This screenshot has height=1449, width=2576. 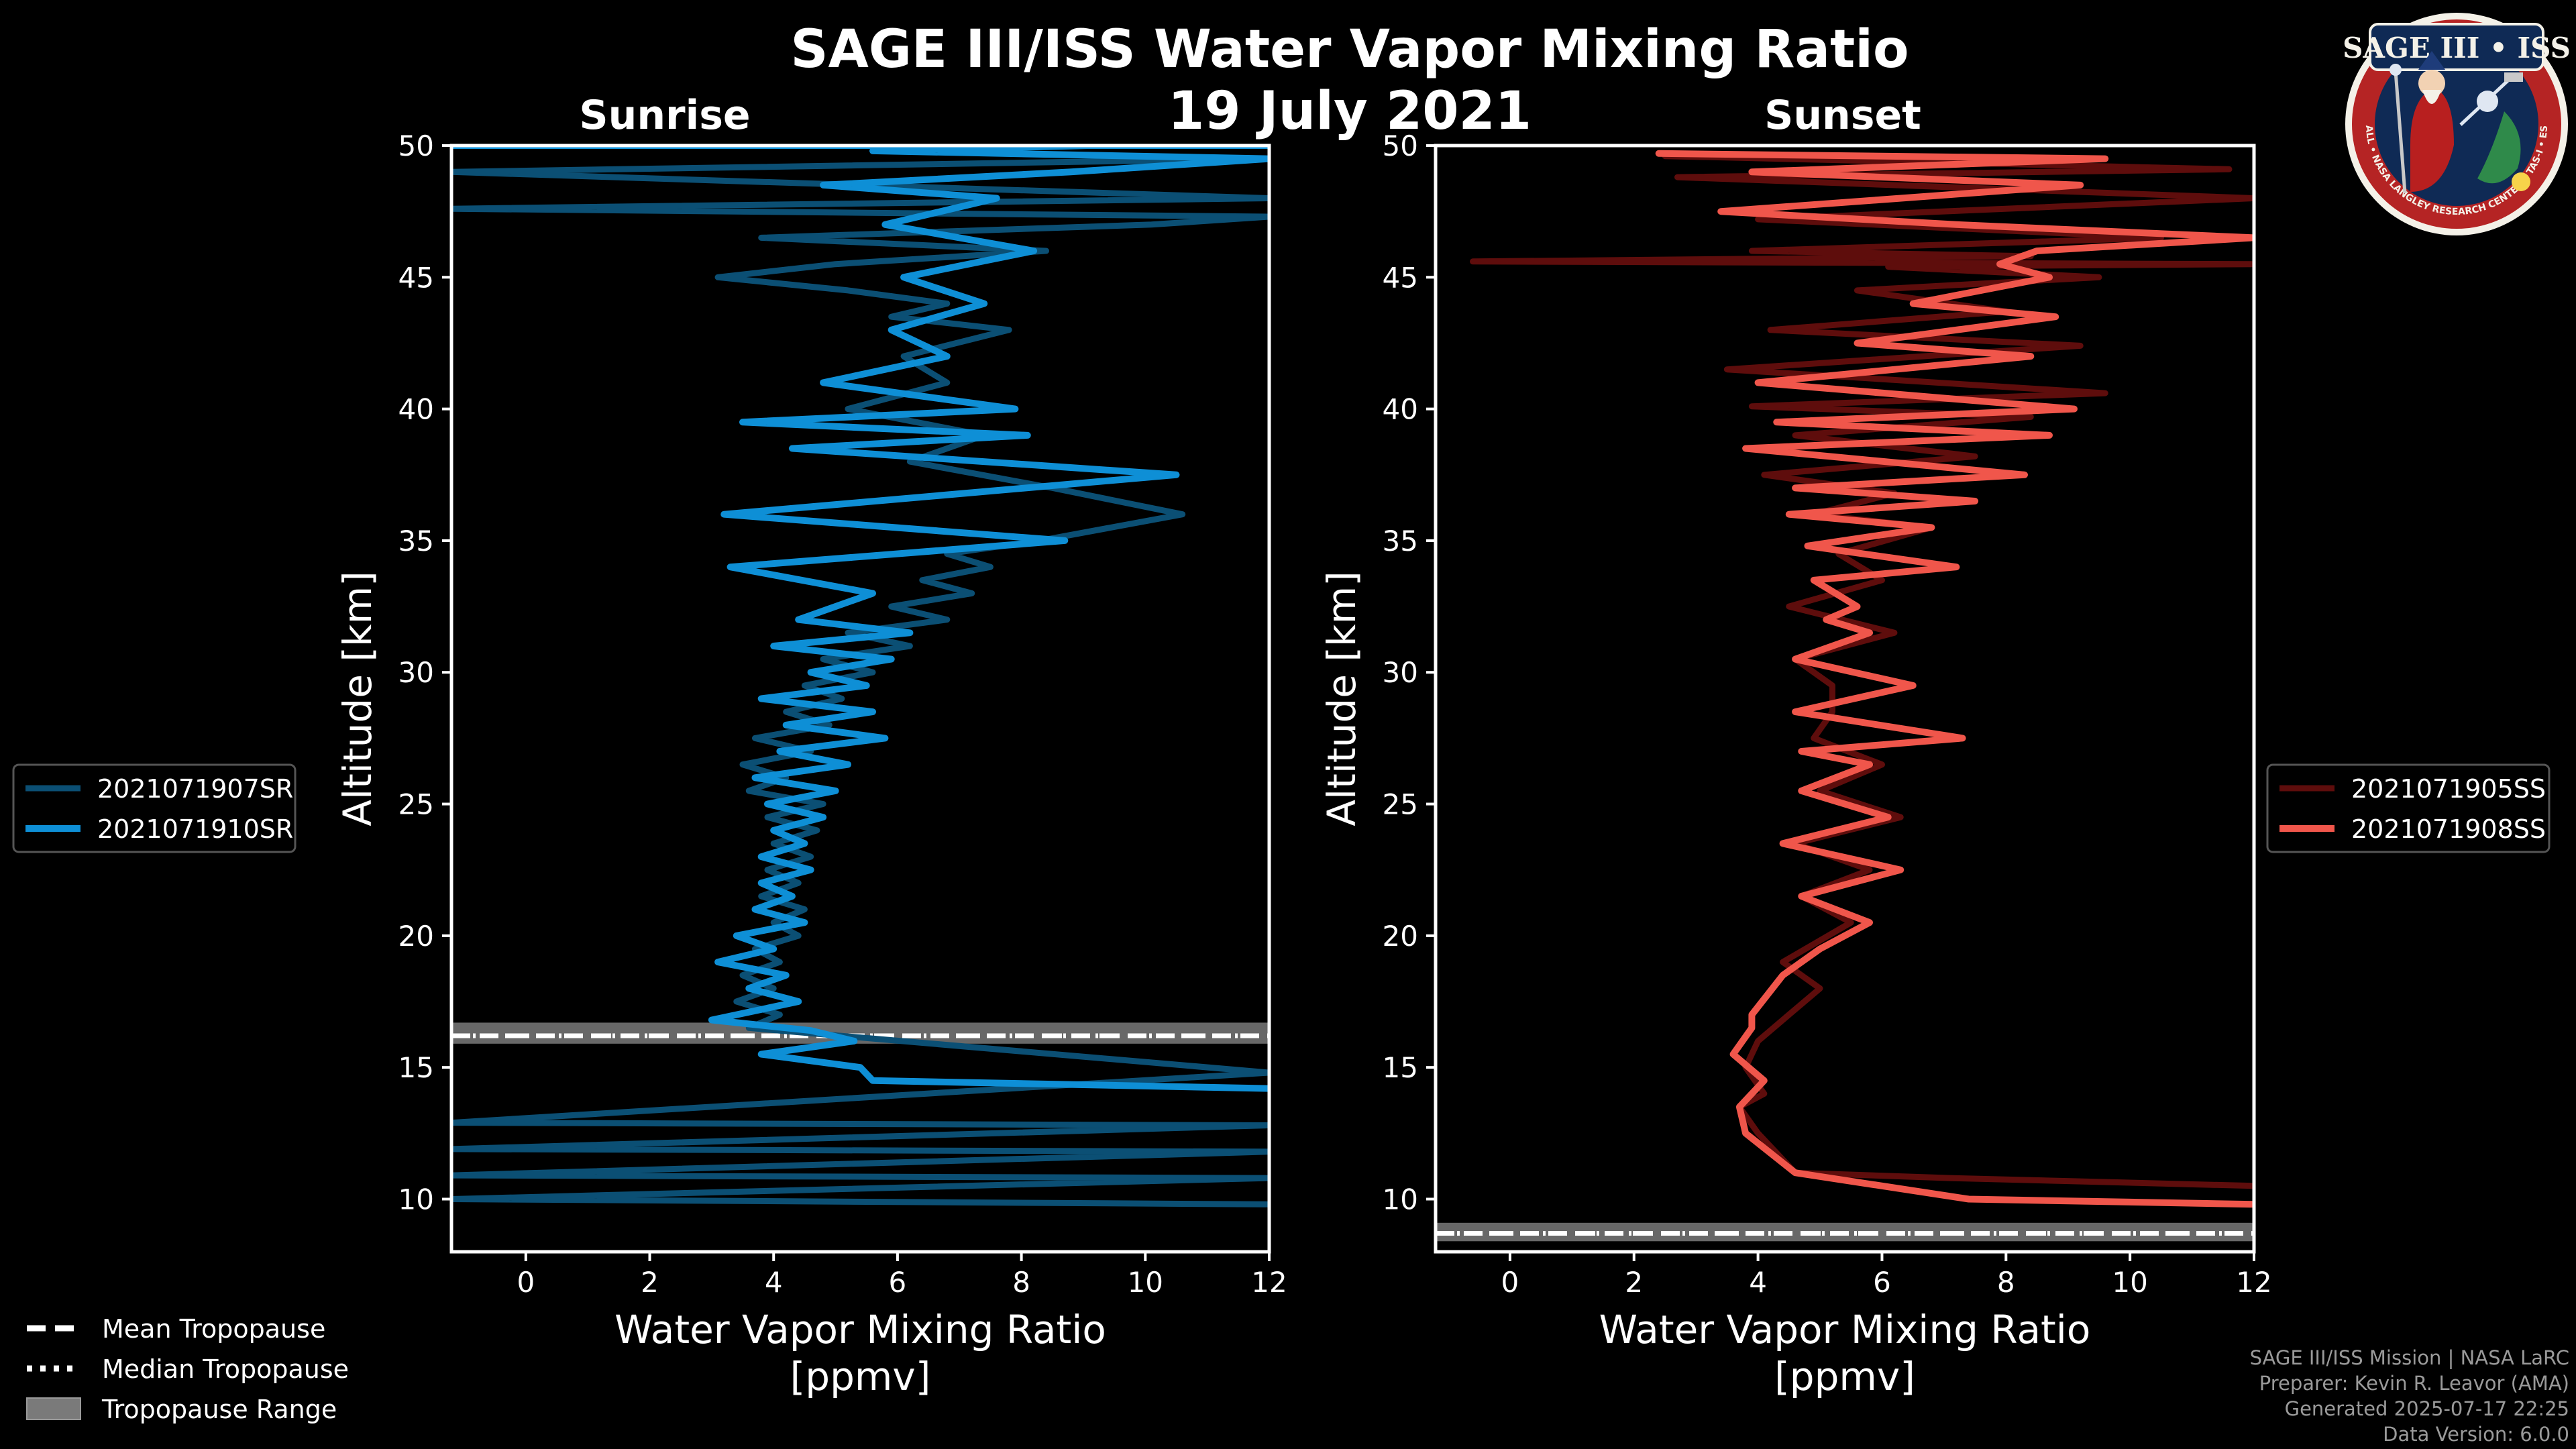 What do you see at coordinates (2409, 1357) in the screenshot?
I see `credit-line: SAGE III/ISS Mission | NASA LaRC` at bounding box center [2409, 1357].